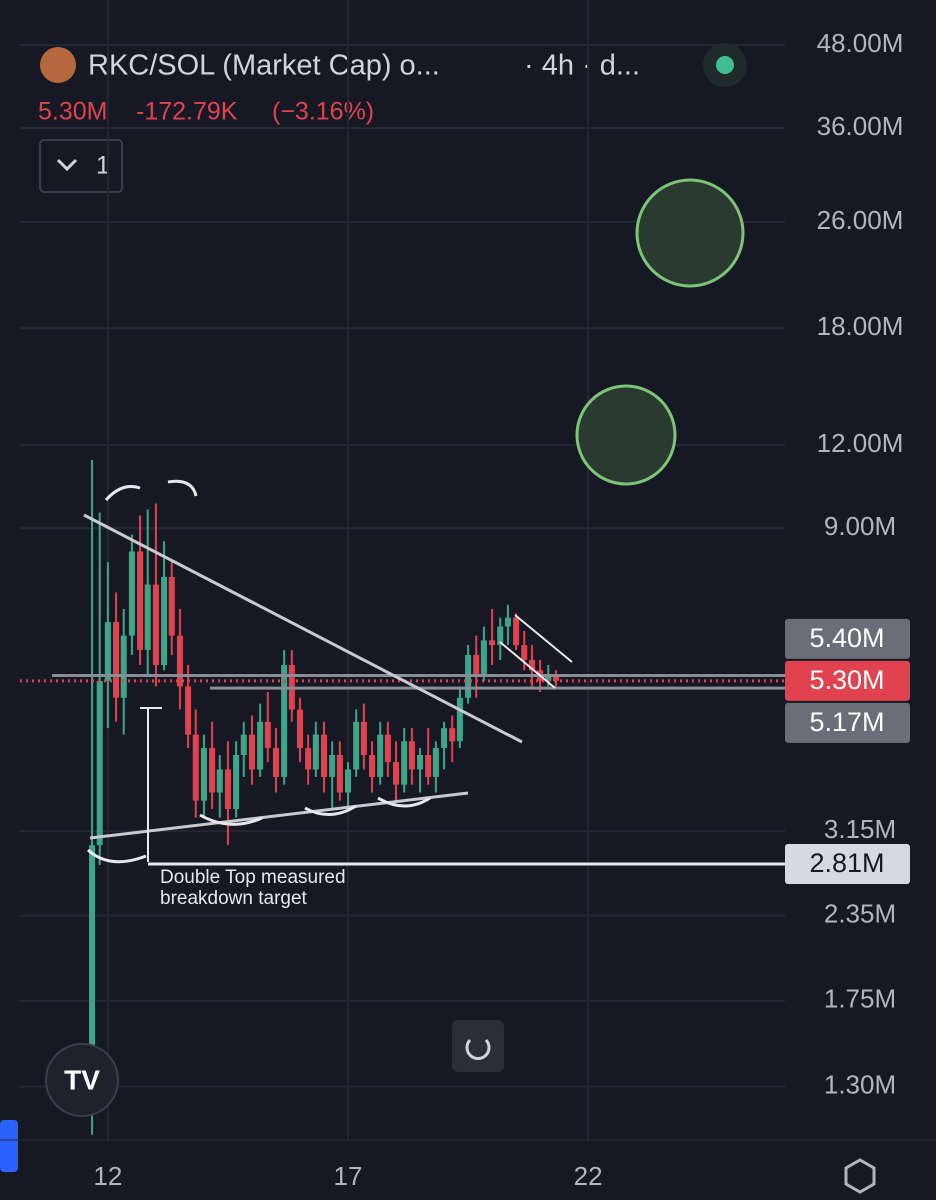 This screenshot has width=936, height=1200. Describe the element at coordinates (860, 126) in the screenshot. I see `y-tick-label: 36.00M` at that location.